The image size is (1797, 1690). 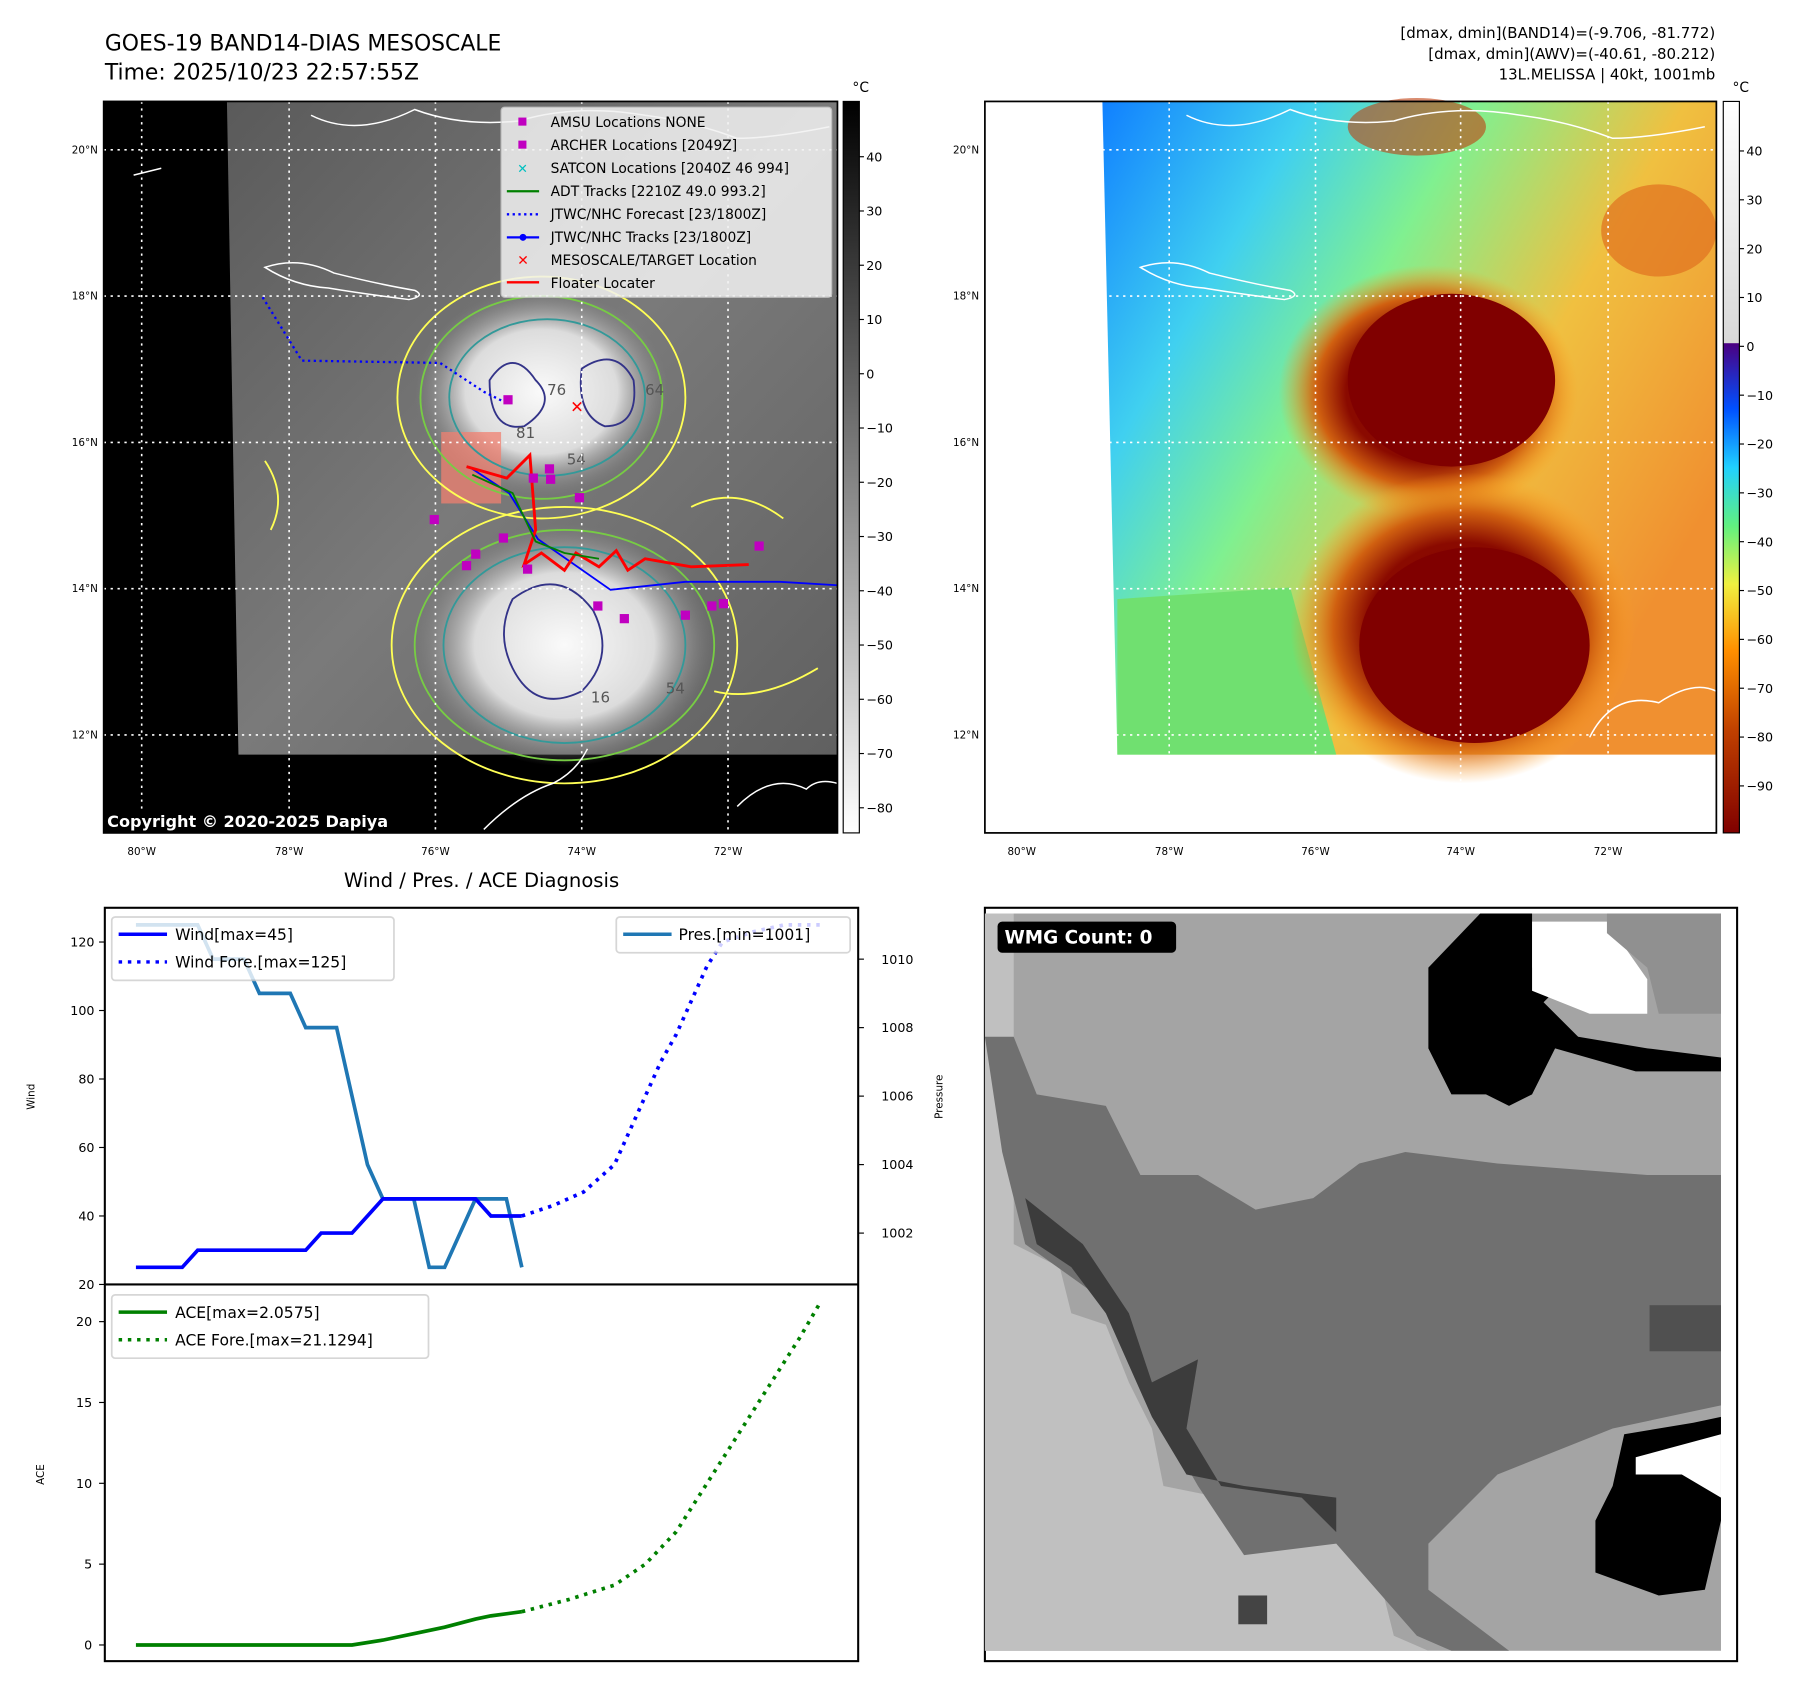 What do you see at coordinates (270, 1326) in the screenshot?
I see `ace-legend: ACE[max=2.0575] ACE Fore.[max=21.1294]` at bounding box center [270, 1326].